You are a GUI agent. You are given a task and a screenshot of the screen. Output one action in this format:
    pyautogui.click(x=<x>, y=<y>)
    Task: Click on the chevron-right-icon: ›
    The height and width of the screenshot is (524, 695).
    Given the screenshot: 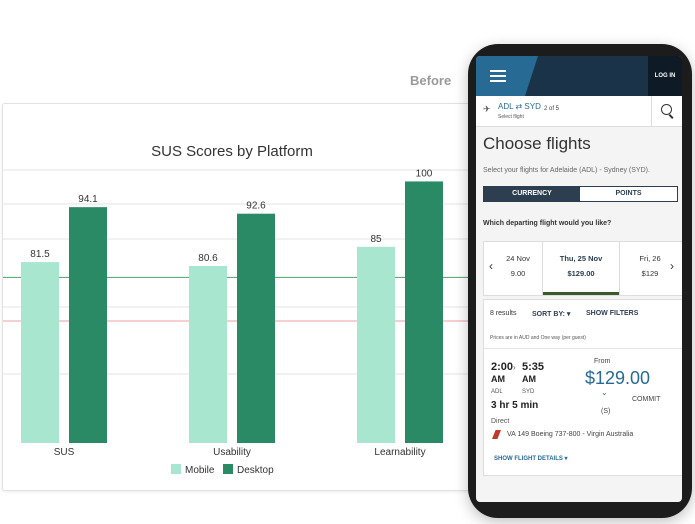 What is the action you would take?
    pyautogui.click(x=672, y=266)
    